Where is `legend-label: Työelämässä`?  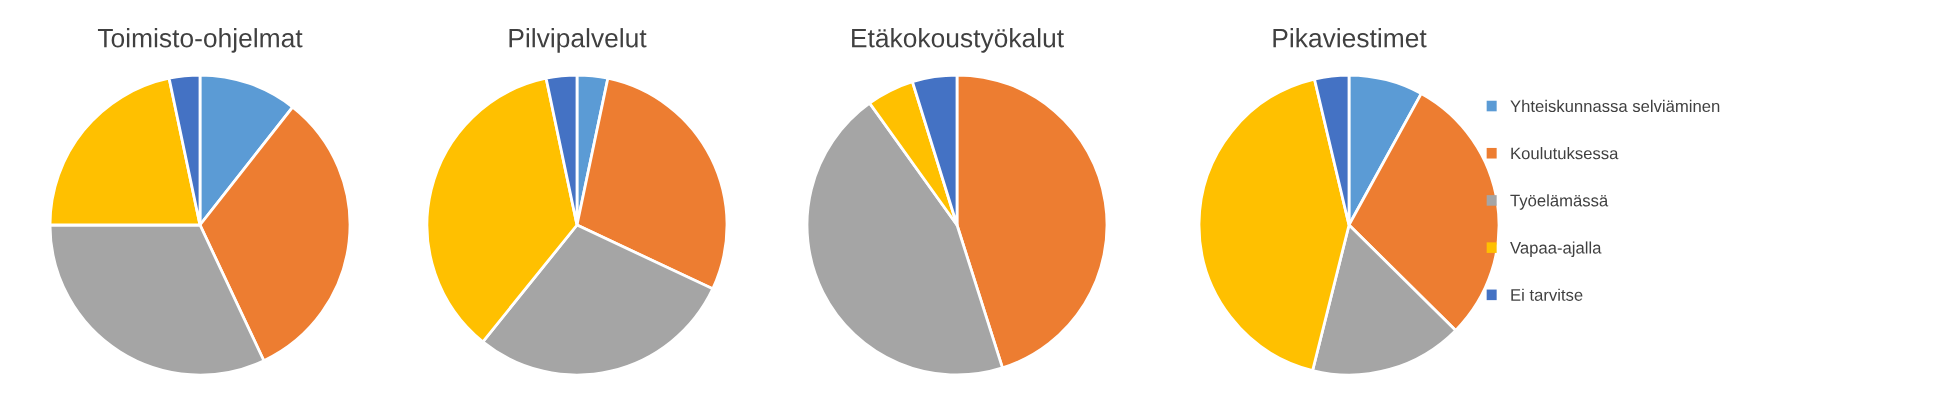
legend-label: Työelämässä is located at coordinates (1559, 202).